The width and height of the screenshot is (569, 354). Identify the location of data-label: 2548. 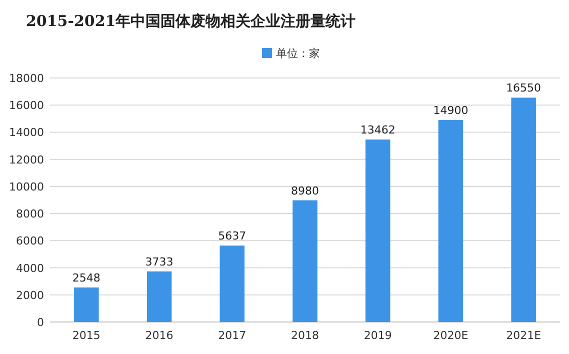
(86, 277).